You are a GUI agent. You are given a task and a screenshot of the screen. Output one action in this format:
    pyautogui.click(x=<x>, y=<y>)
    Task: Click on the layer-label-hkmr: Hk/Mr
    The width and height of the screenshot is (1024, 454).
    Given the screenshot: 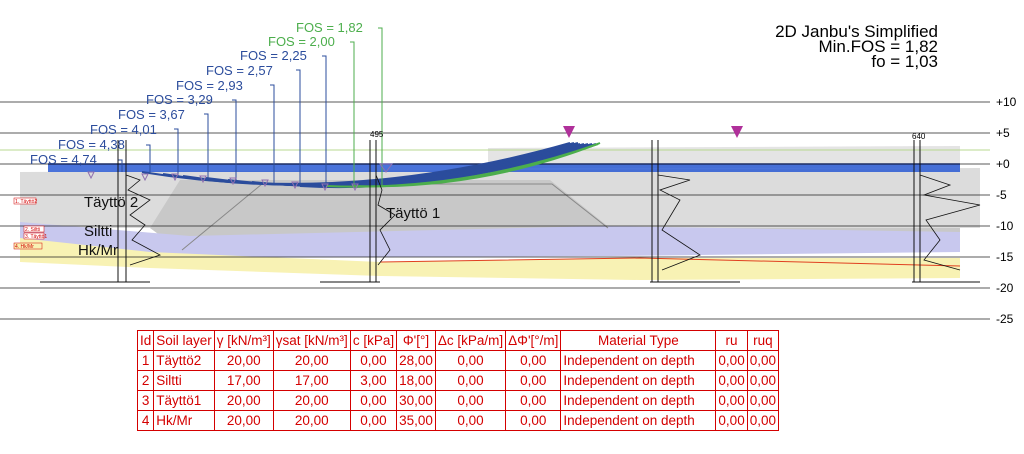 What is the action you would take?
    pyautogui.click(x=98, y=250)
    